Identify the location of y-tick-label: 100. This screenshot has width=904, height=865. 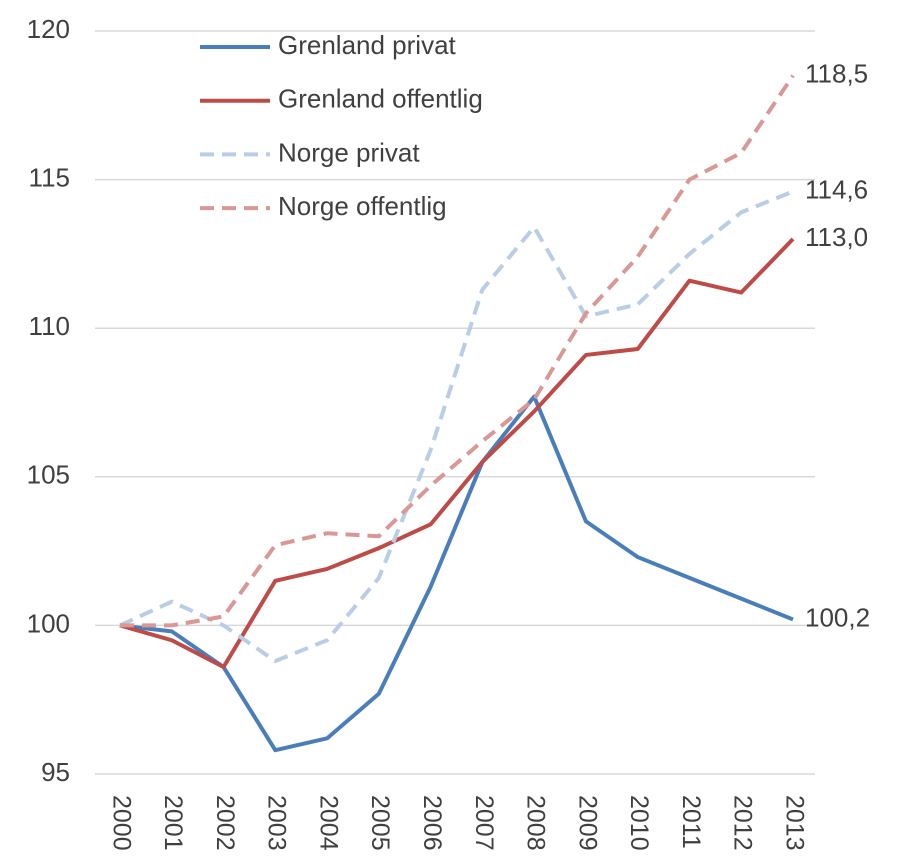
(48, 623).